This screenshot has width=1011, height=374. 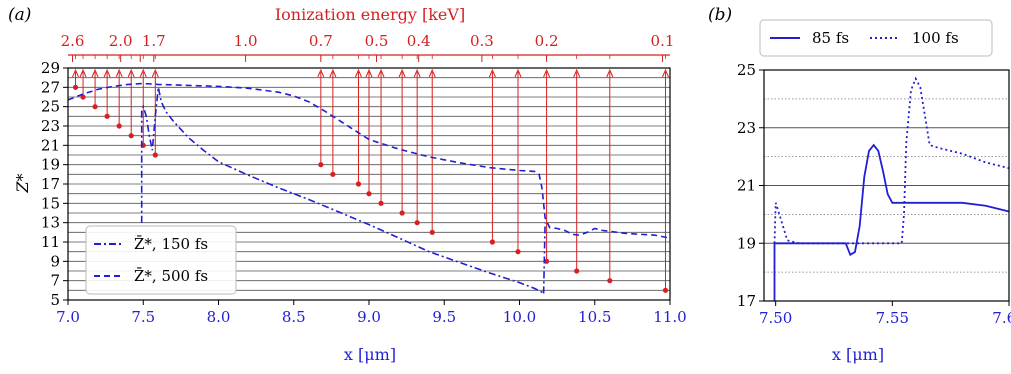 I want to click on top-axis-tick-label: 0.3, so click(x=482, y=41).